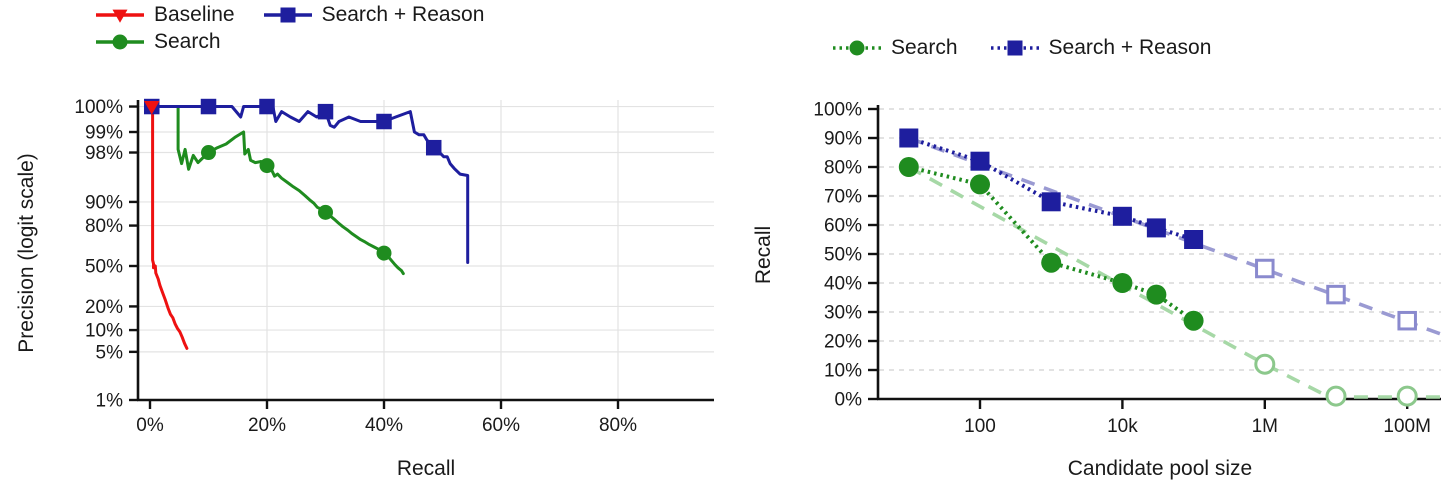 The width and height of the screenshot is (1446, 500). What do you see at coordinates (289, 28) in the screenshot?
I see `left-legend: Baseline Search + Reason Search` at bounding box center [289, 28].